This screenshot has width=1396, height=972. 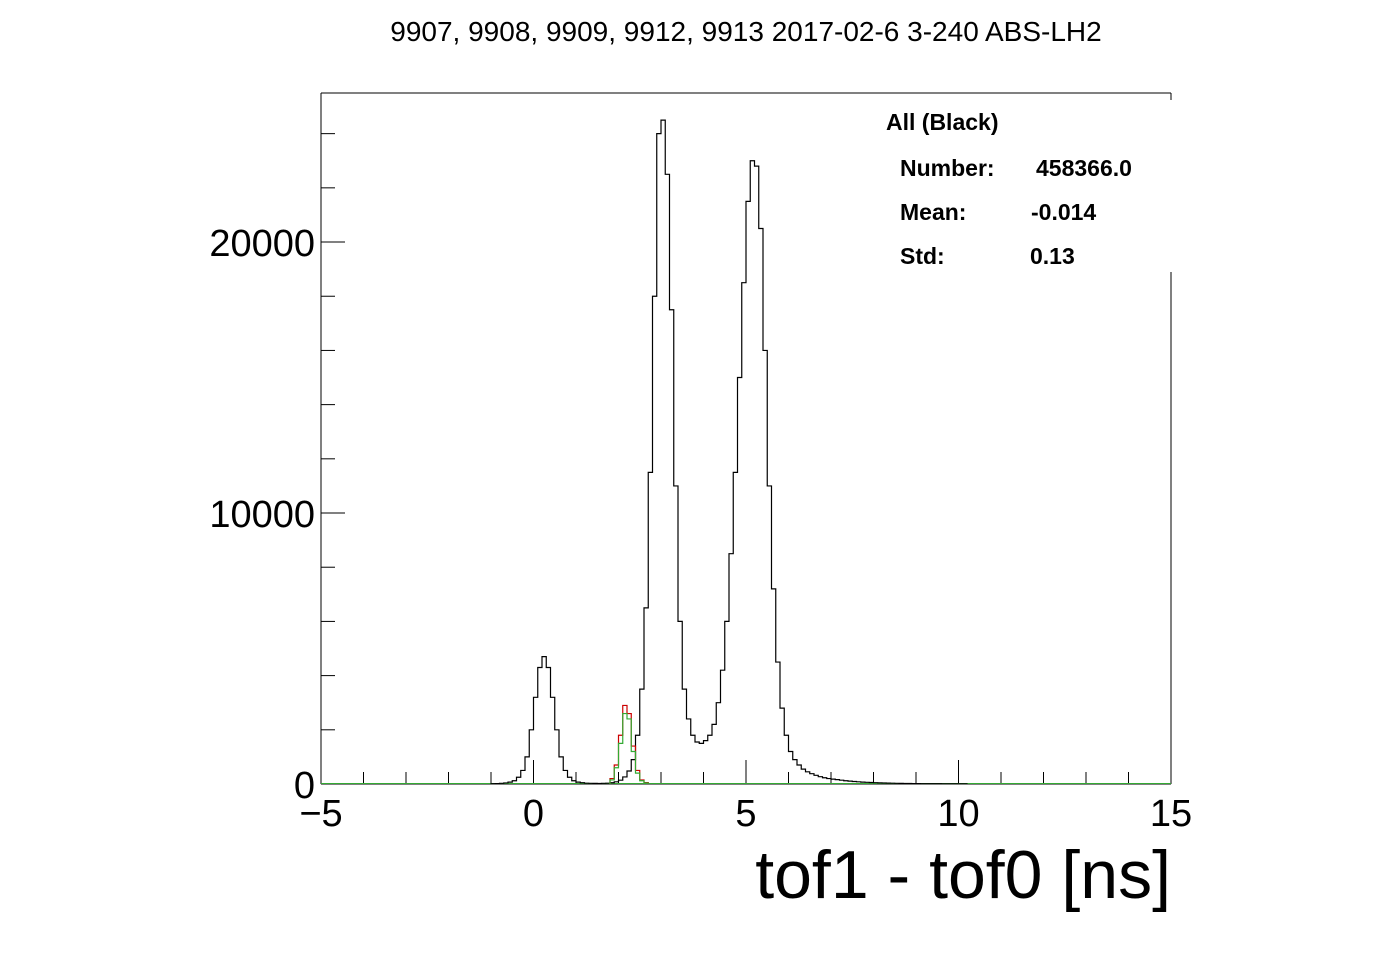 What do you see at coordinates (1052, 256) in the screenshot?
I see `stats-std-value: 0.13` at bounding box center [1052, 256].